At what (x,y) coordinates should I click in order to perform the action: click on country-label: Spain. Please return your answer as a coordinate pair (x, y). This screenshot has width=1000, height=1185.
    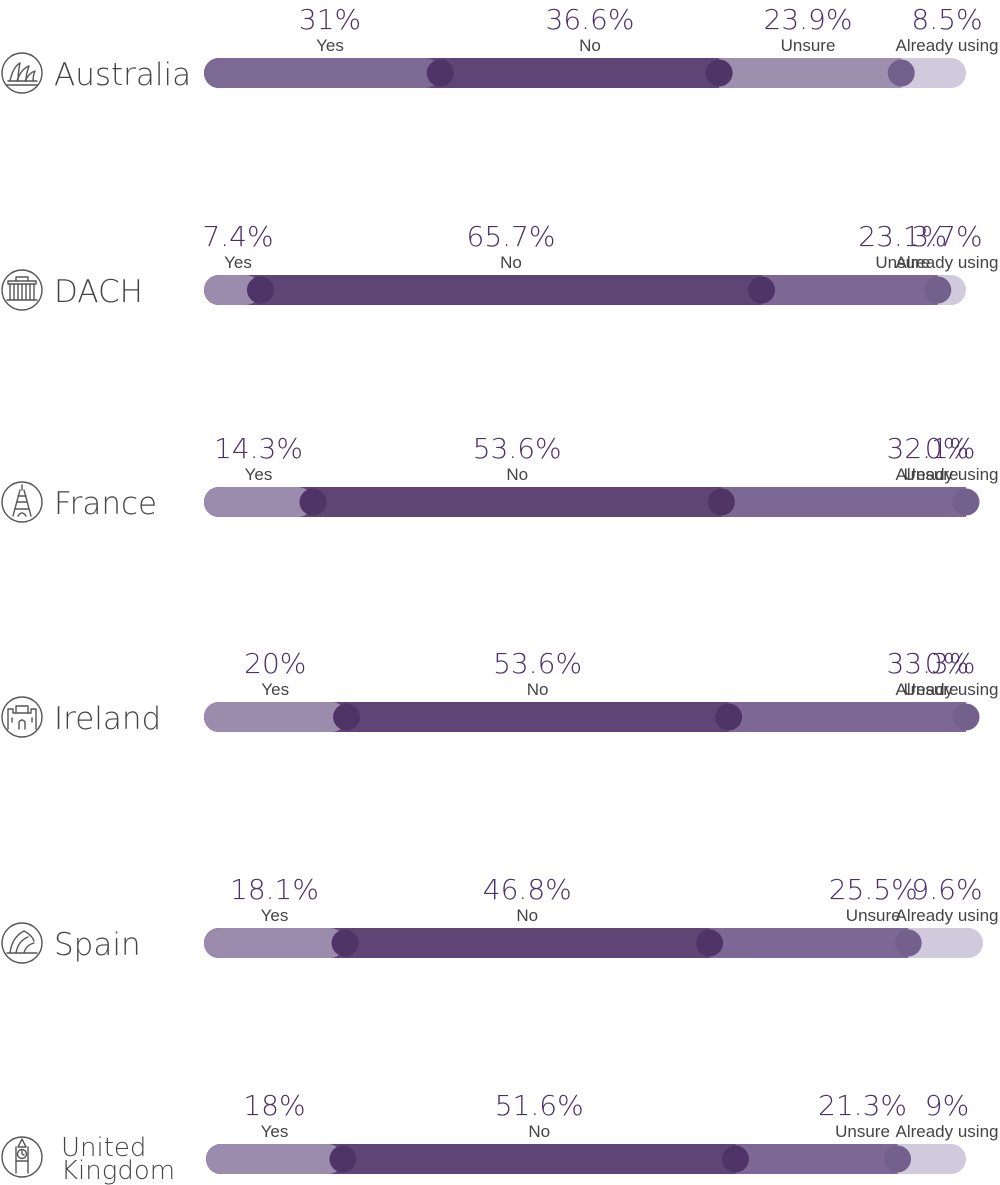
    Looking at the image, I should click on (97, 945).